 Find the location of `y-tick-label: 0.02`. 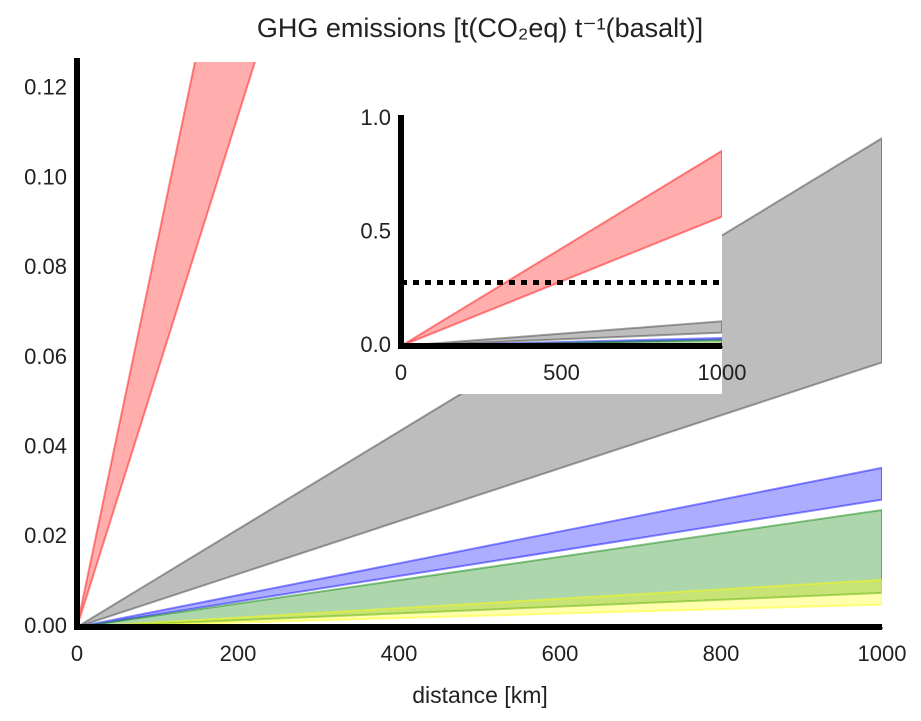

y-tick-label: 0.02 is located at coordinates (45, 535).